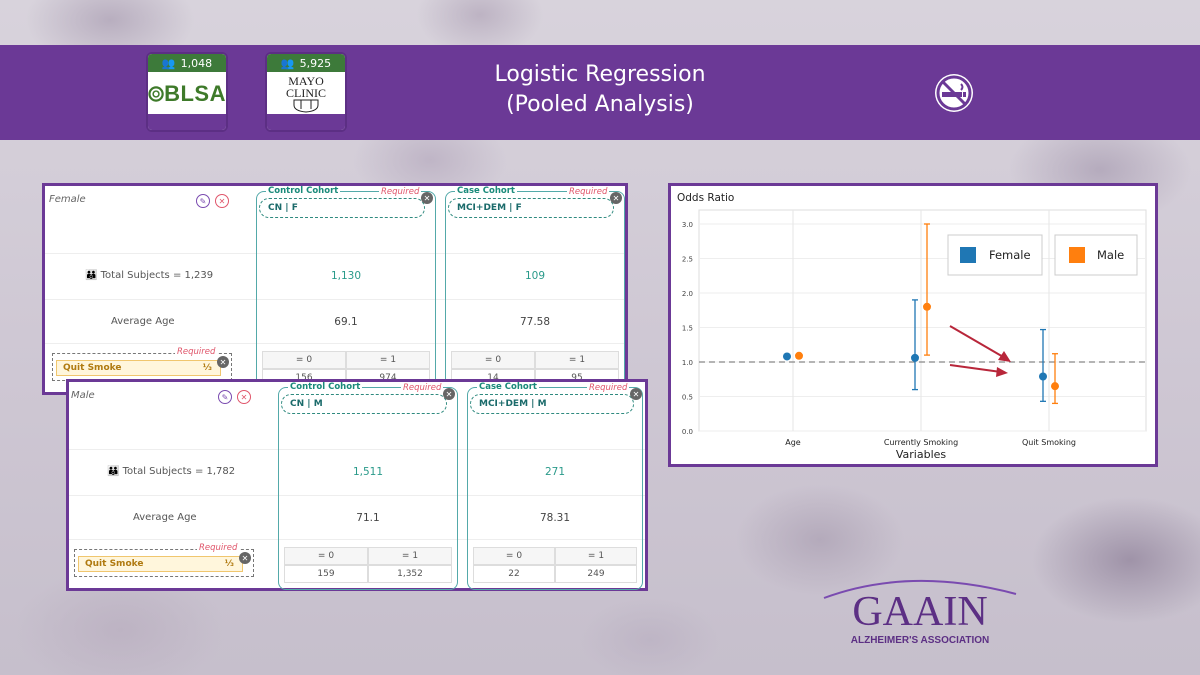  What do you see at coordinates (968, 255) in the screenshot?
I see `legend-swatch-female` at bounding box center [968, 255].